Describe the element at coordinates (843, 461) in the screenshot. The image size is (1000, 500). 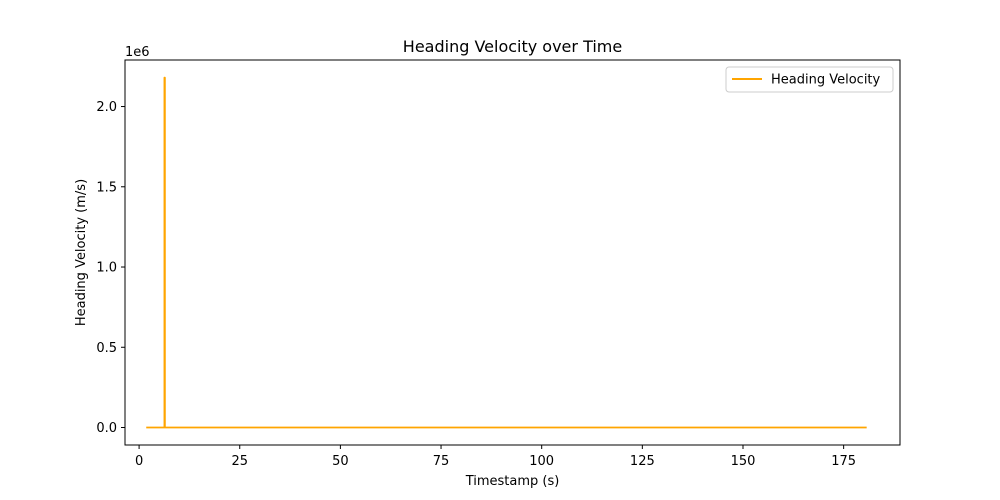
I see `x-tick-label: 175` at that location.